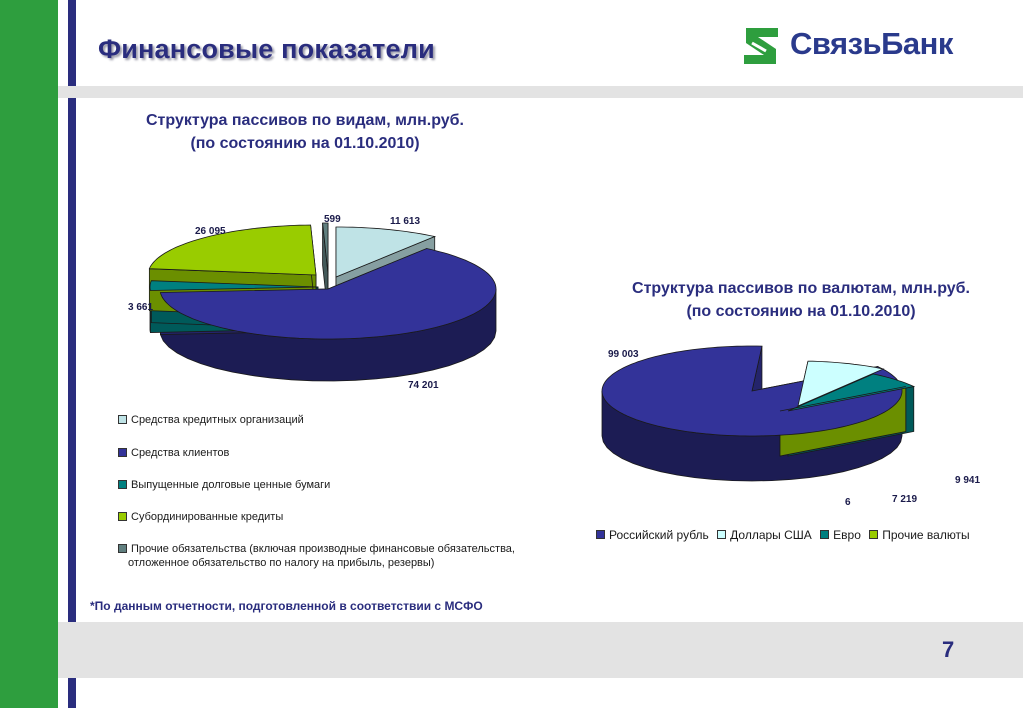 This screenshot has height=708, width=1023. I want to click on left-navy-stripe, so click(72, 354).